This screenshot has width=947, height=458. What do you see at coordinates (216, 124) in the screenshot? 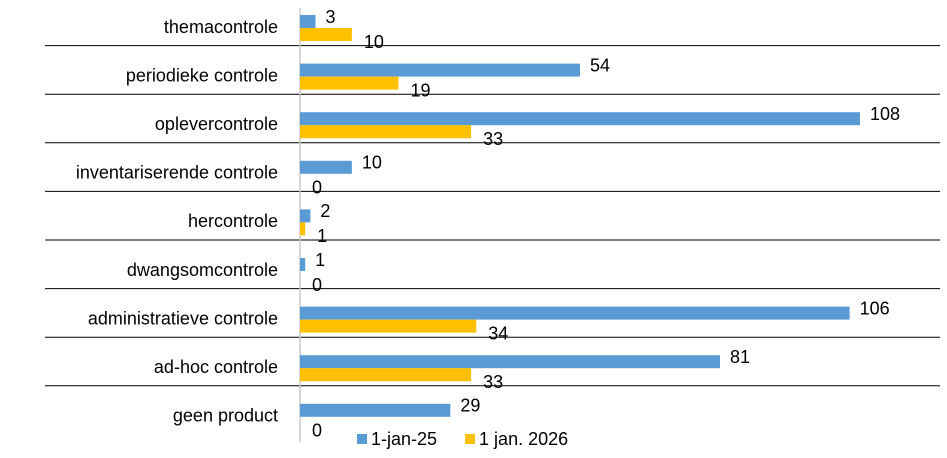
I see `category-label: oplevercontrole` at bounding box center [216, 124].